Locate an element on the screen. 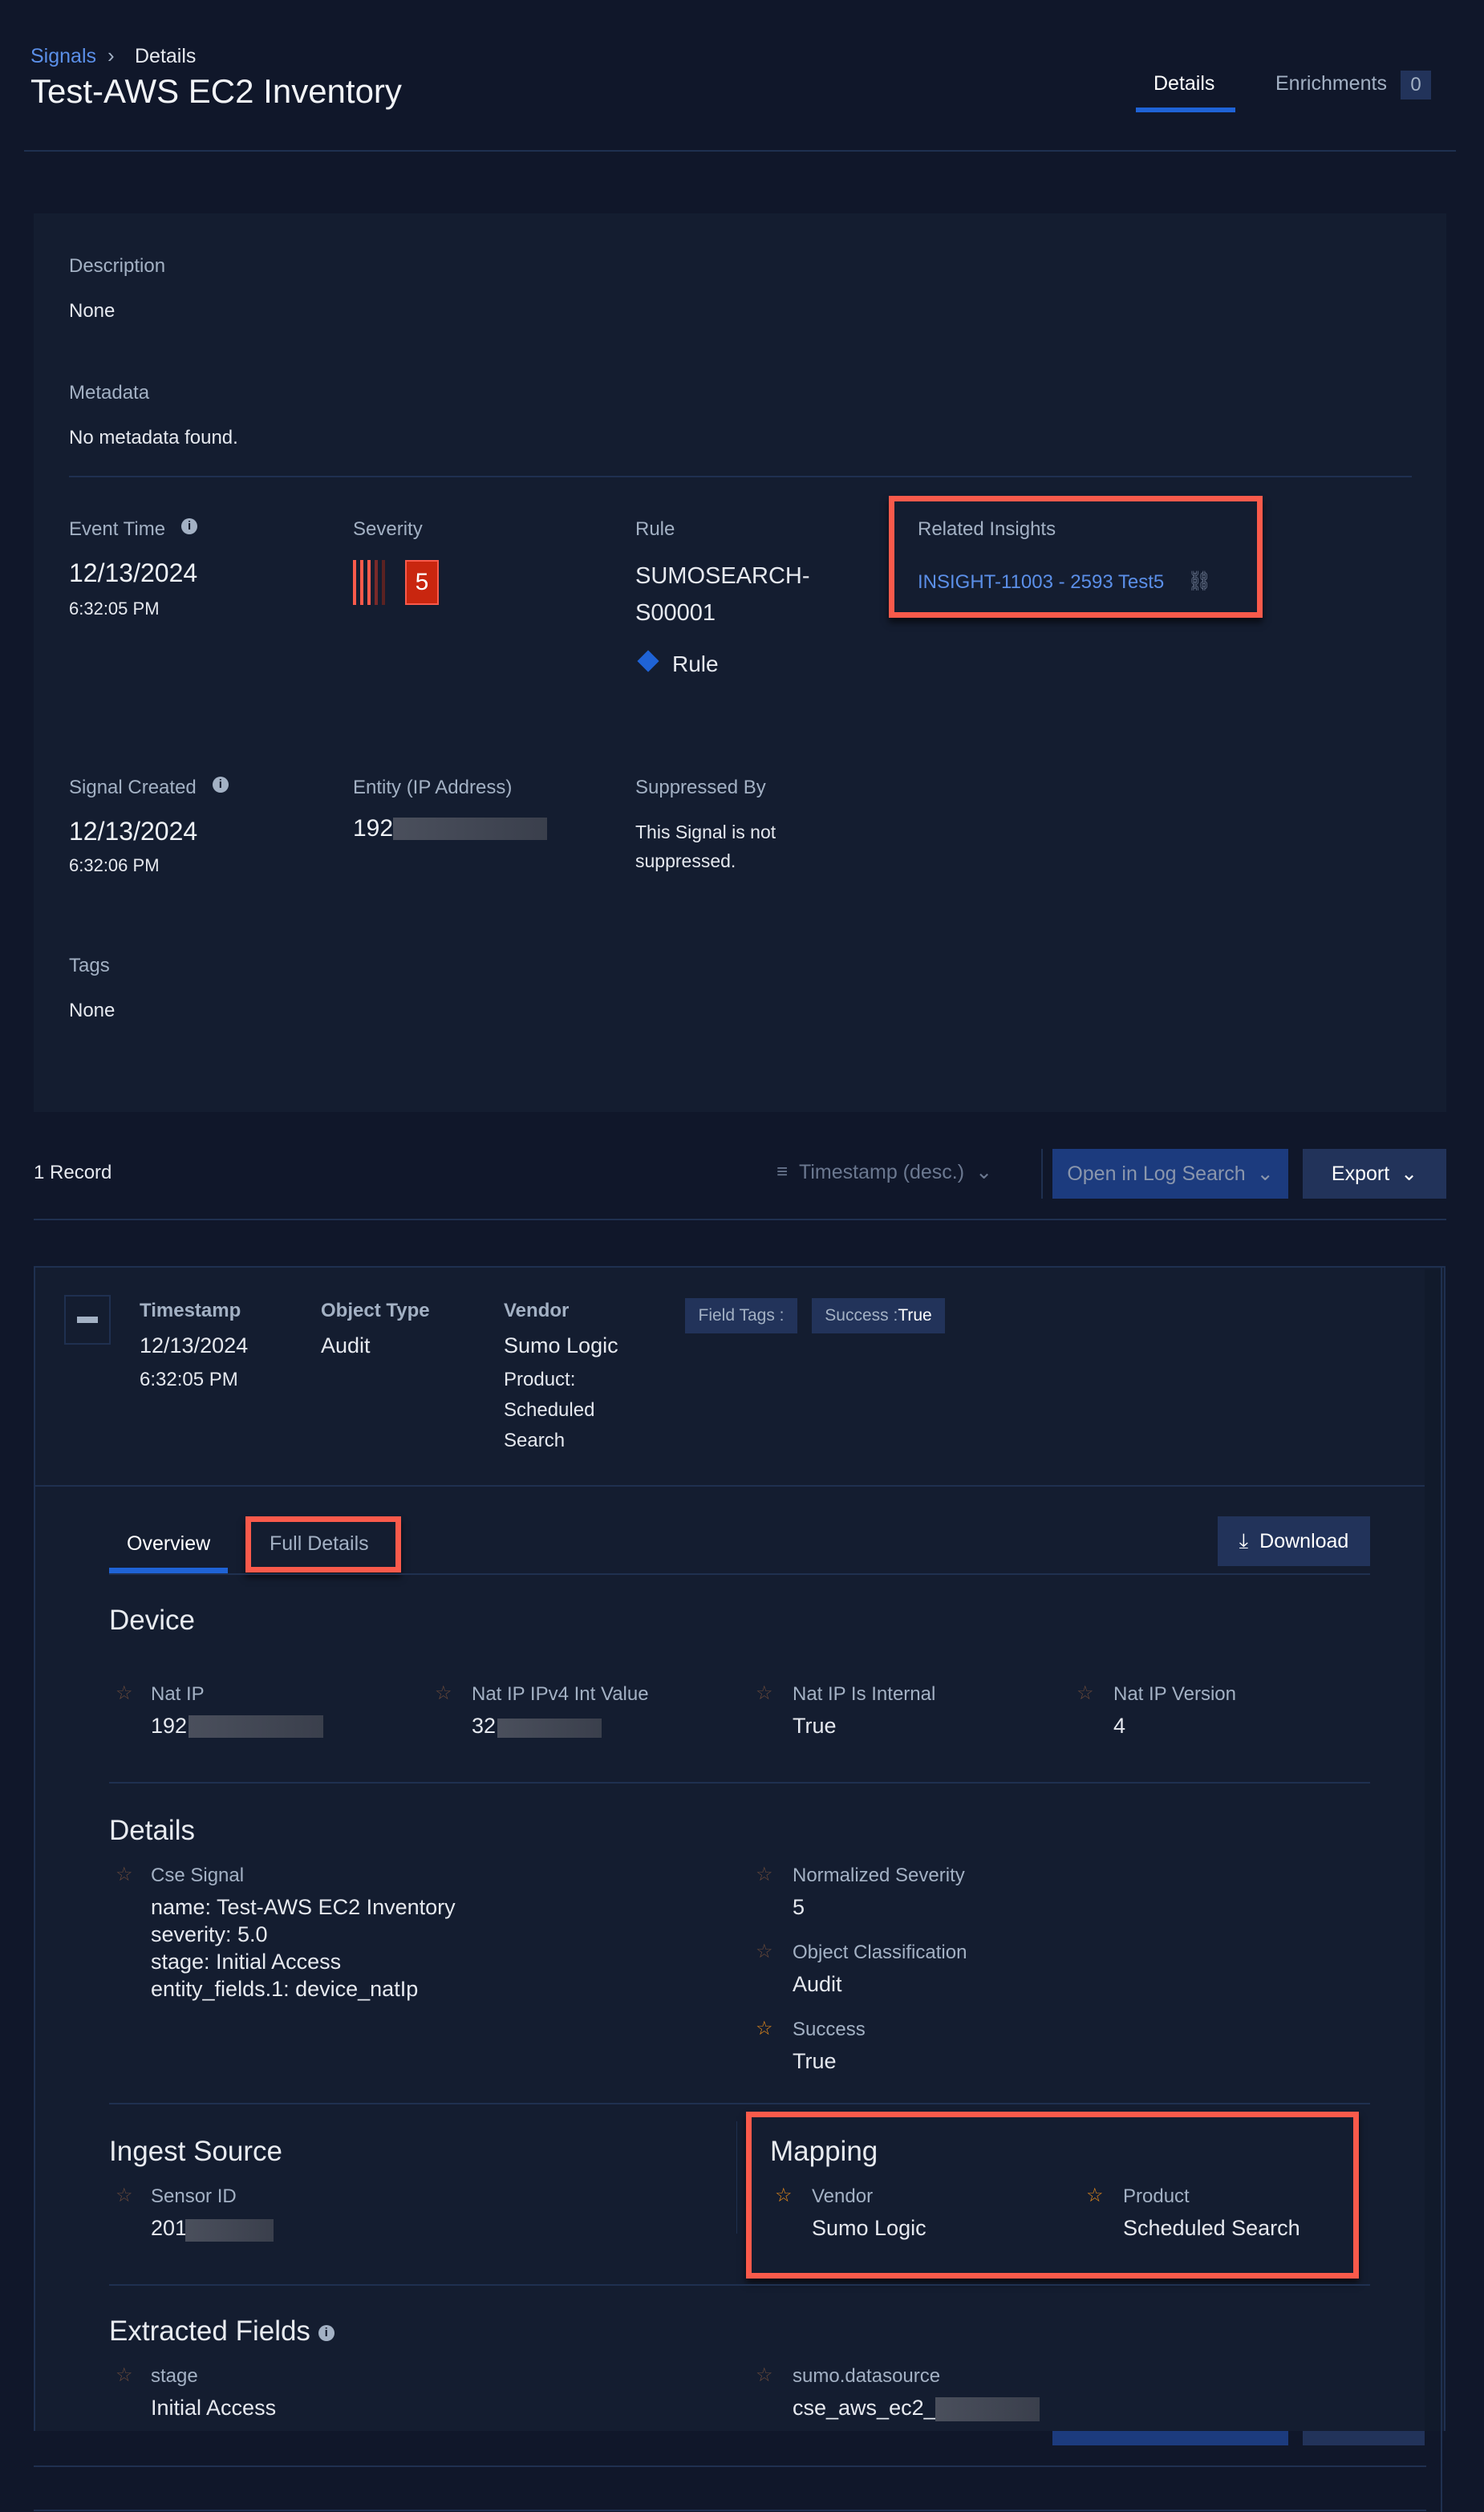 The height and width of the screenshot is (2512, 1484). signal-created-date: 12/13/2024 is located at coordinates (133, 831).